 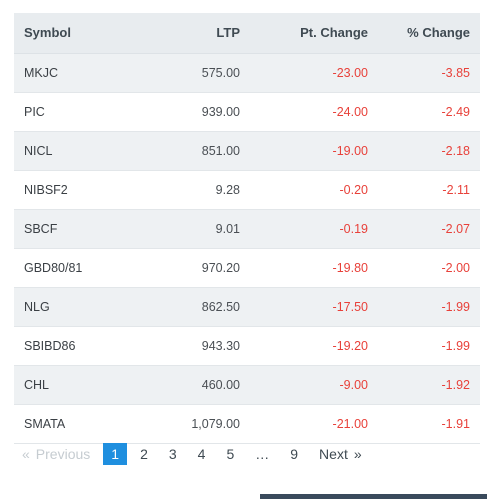 What do you see at coordinates (373, 496) in the screenshot?
I see `footer-strip` at bounding box center [373, 496].